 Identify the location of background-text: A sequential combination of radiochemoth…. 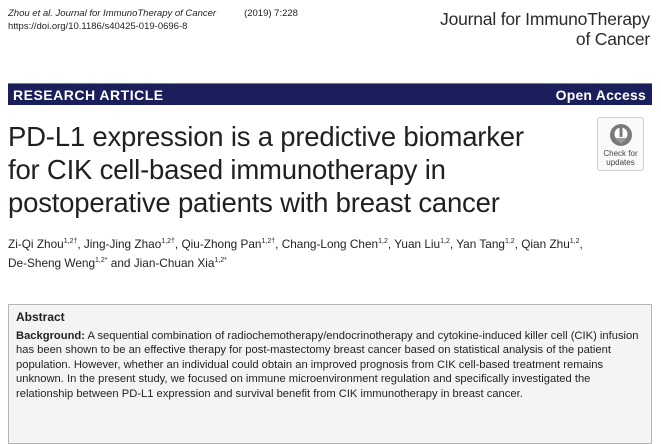
(327, 365).